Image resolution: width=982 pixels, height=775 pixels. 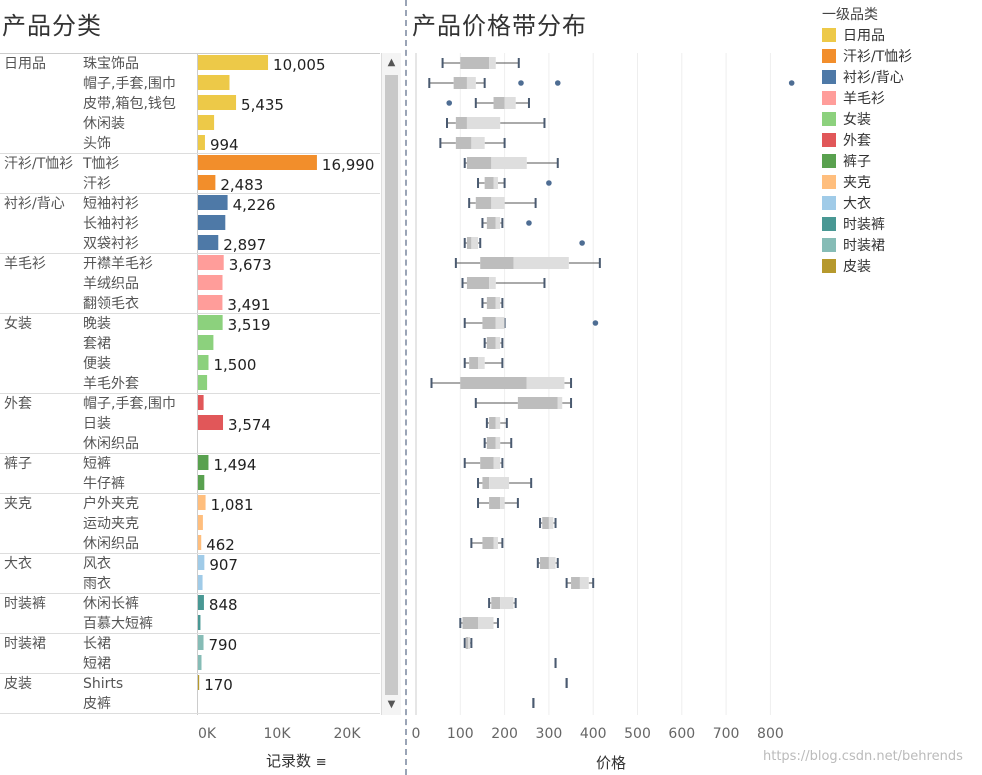 What do you see at coordinates (867, 181) in the screenshot?
I see `legend-item: 夹克` at bounding box center [867, 181].